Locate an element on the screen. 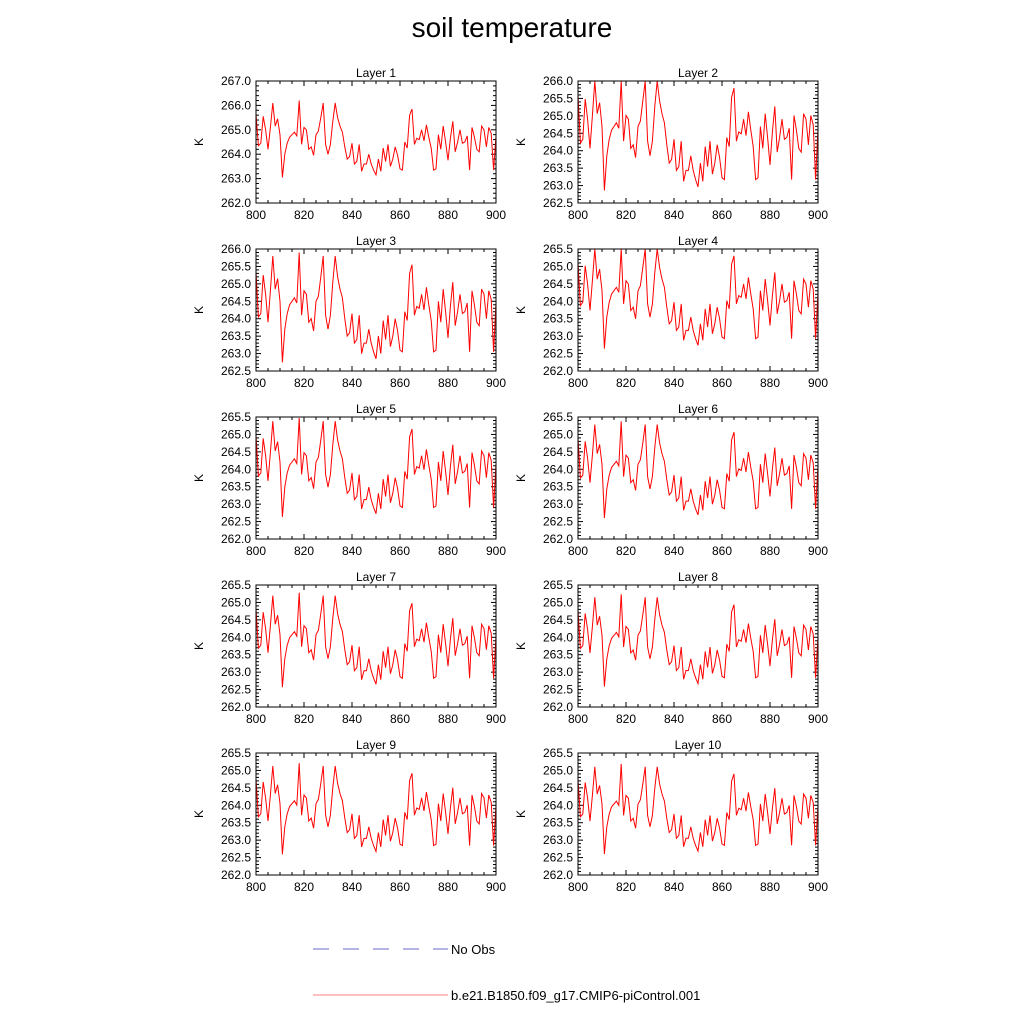 Image resolution: width=1024 pixels, height=1024 pixels. layer-1-ytick-label-5: 267.0 is located at coordinates (236, 81).